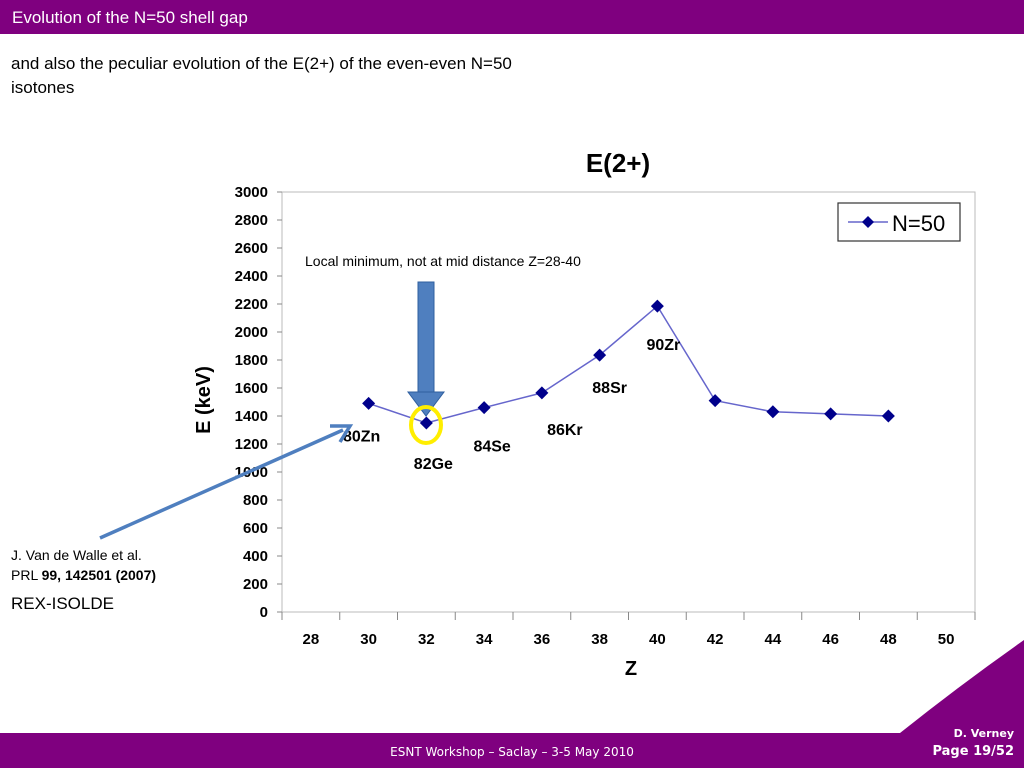 This screenshot has height=768, width=1024. What do you see at coordinates (255, 556) in the screenshot?
I see `y-tick-label: 400` at bounding box center [255, 556].